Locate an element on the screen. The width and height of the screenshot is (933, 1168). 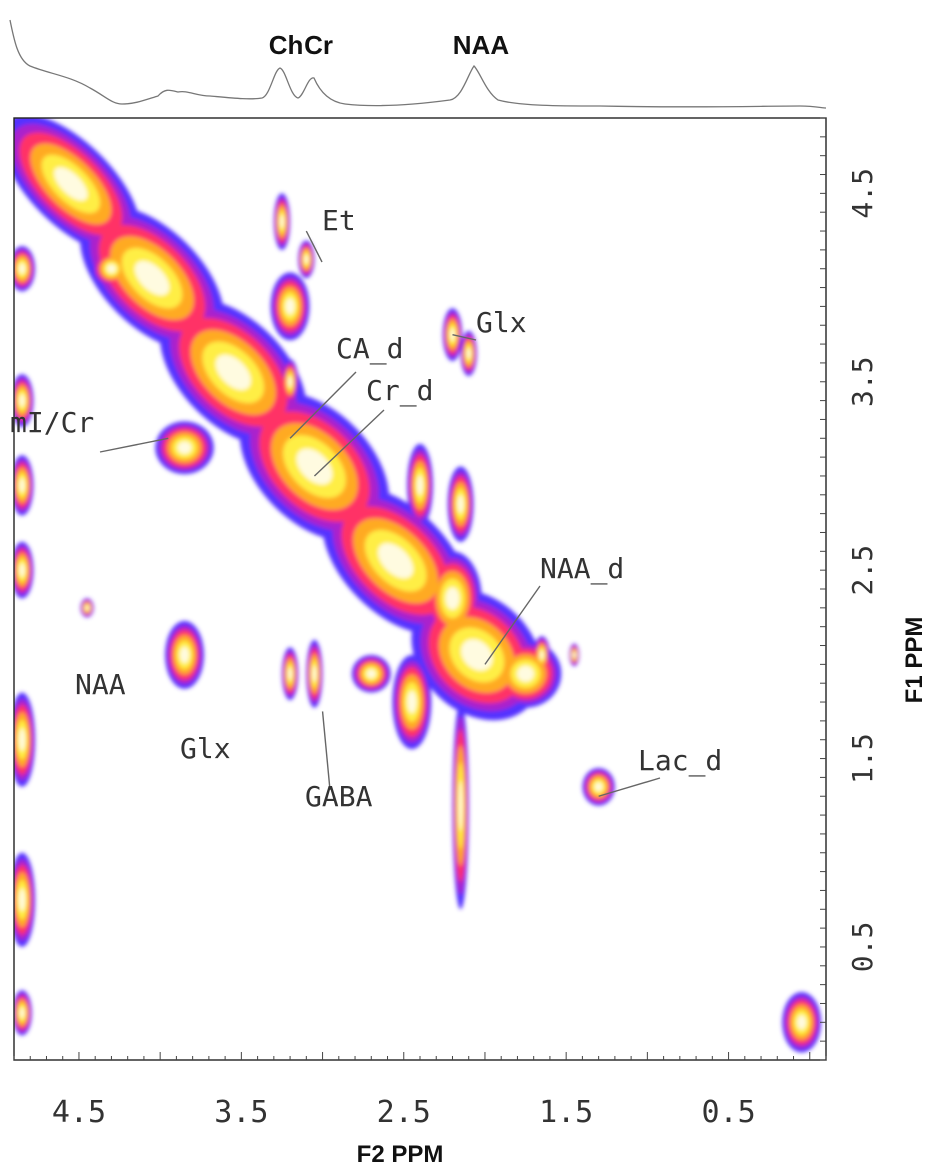
projection-spectrum-line is located at coordinates (418, 64).